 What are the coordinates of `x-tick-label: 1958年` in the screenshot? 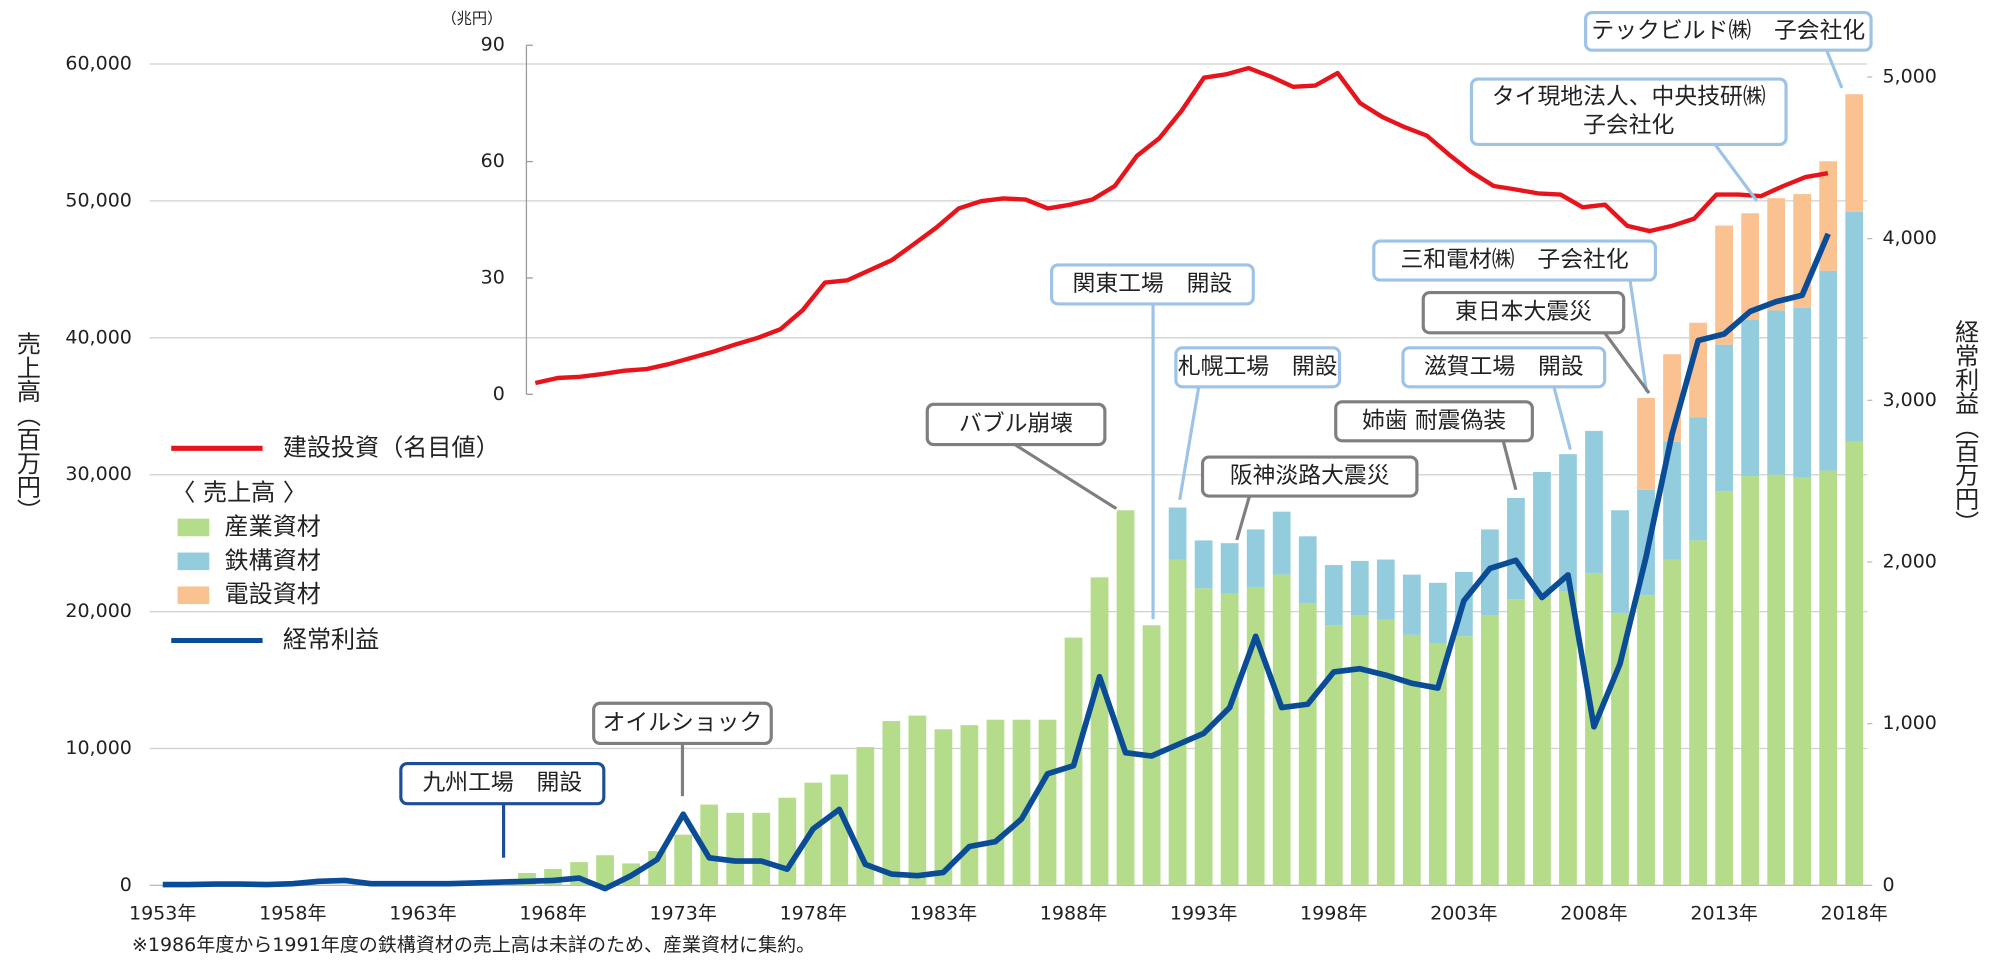 It's located at (292, 914).